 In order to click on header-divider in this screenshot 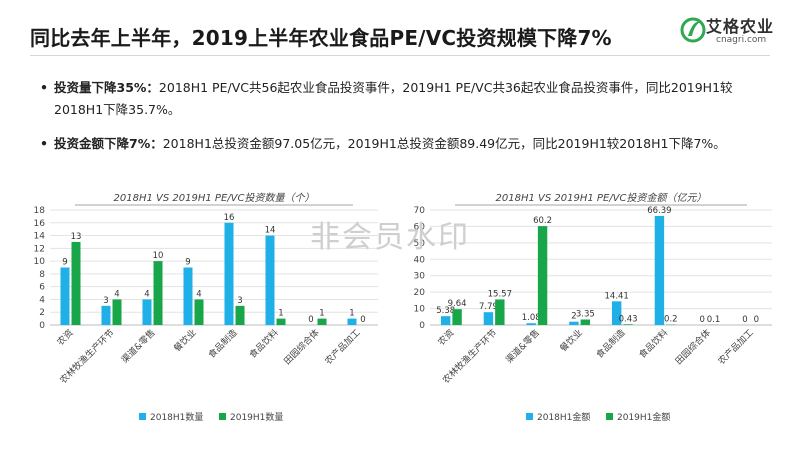, I will do `click(400, 55)`.